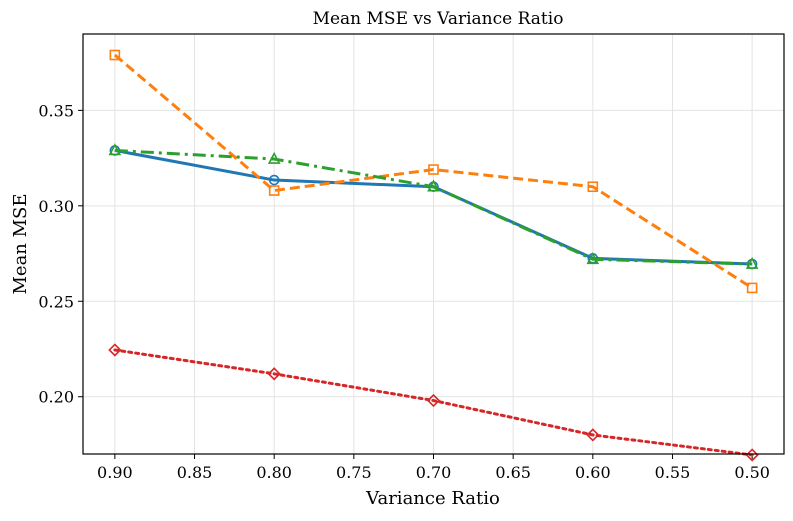 Image resolution: width=793 pixels, height=521 pixels. What do you see at coordinates (432, 498) in the screenshot?
I see `x-axis-label: Variance Ratio` at bounding box center [432, 498].